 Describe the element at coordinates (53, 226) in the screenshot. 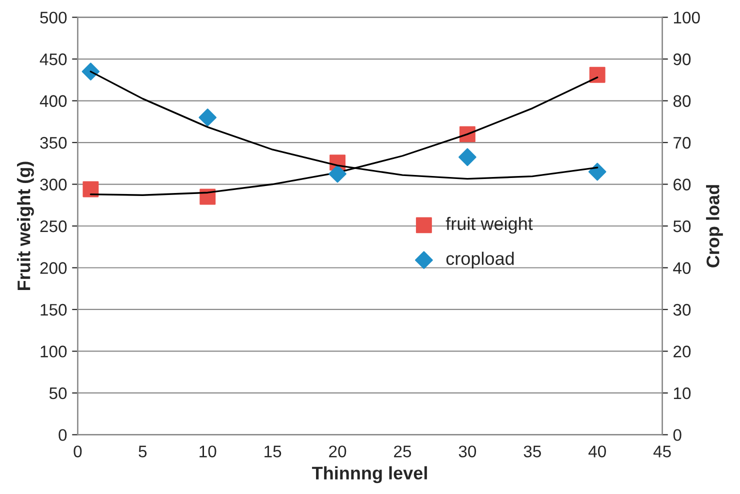

I see `y-tick-label: 250` at that location.